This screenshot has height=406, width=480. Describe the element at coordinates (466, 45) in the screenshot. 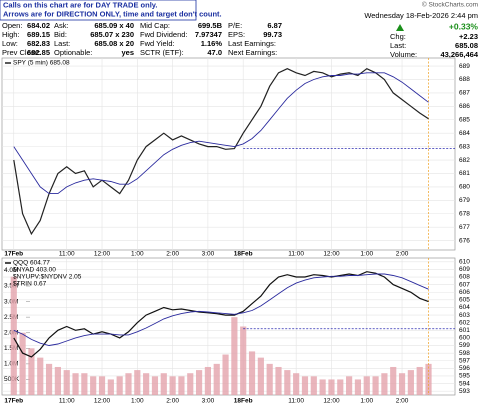

I see `info-value: 685.08` at that location.